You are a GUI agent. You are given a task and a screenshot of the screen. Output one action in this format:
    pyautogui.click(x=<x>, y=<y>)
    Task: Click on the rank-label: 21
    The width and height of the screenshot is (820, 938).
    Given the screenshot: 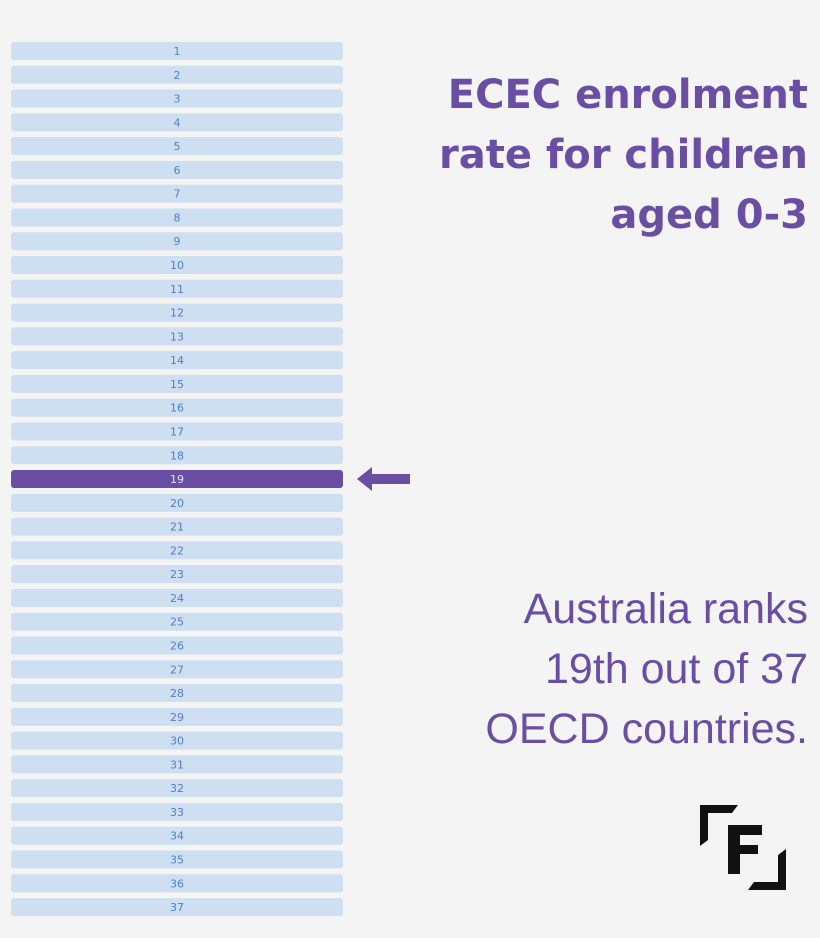 What is the action you would take?
    pyautogui.click(x=177, y=527)
    